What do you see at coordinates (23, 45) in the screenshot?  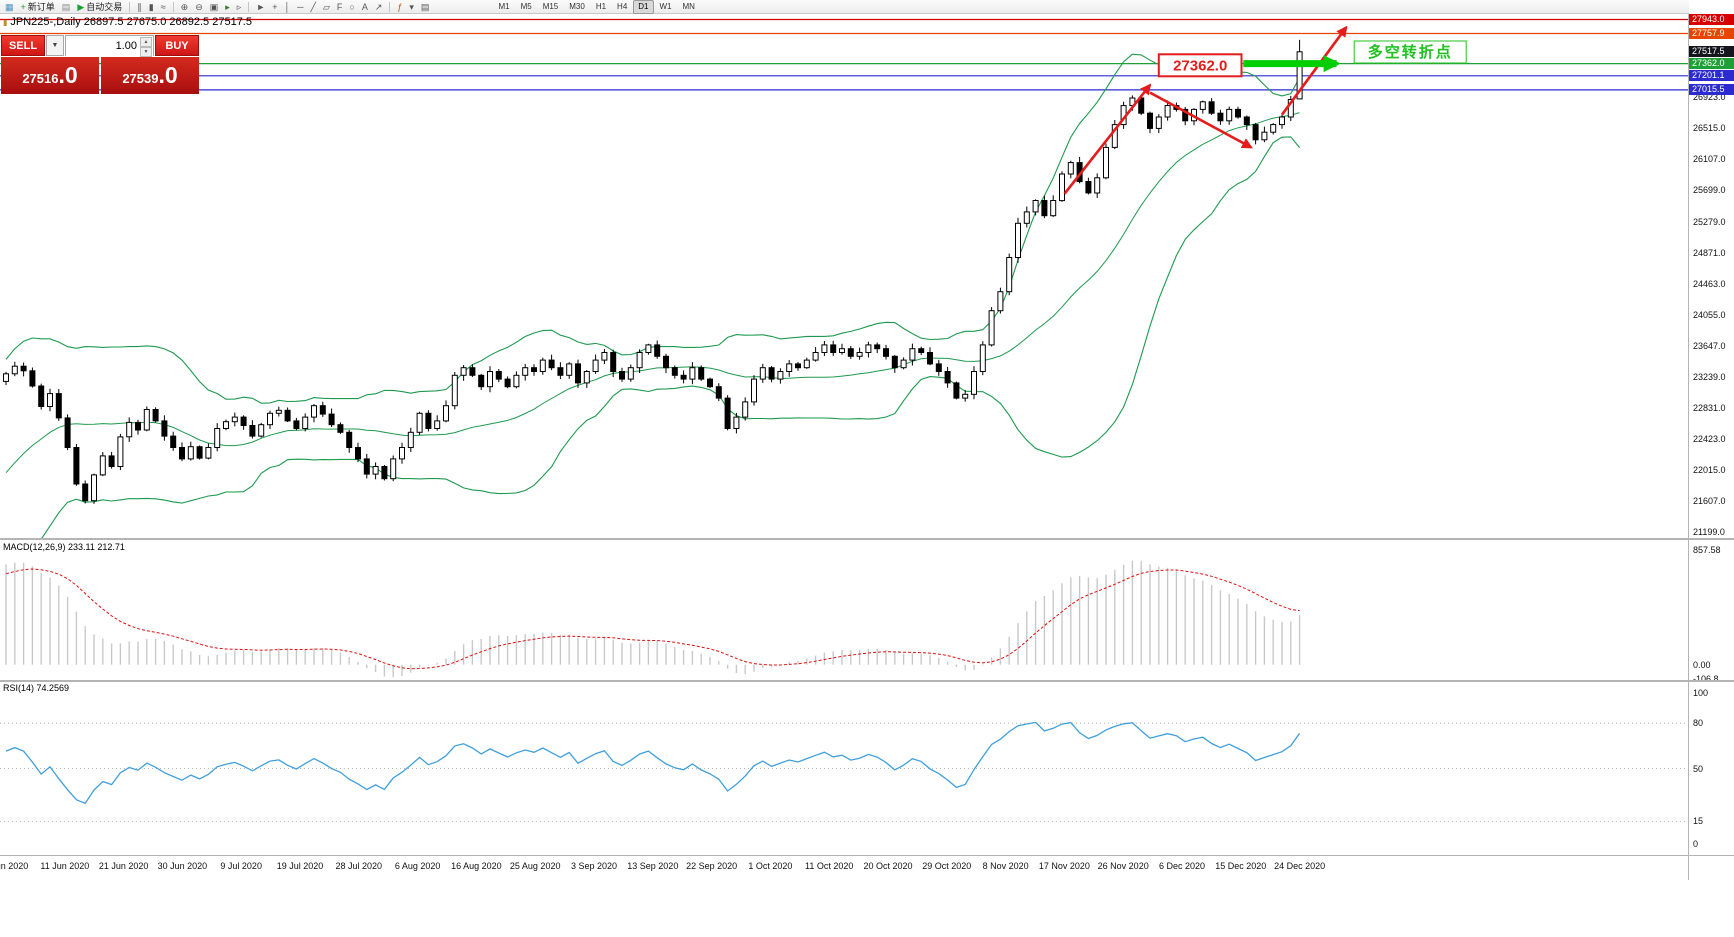 I see `sell-button: SELL` at bounding box center [23, 45].